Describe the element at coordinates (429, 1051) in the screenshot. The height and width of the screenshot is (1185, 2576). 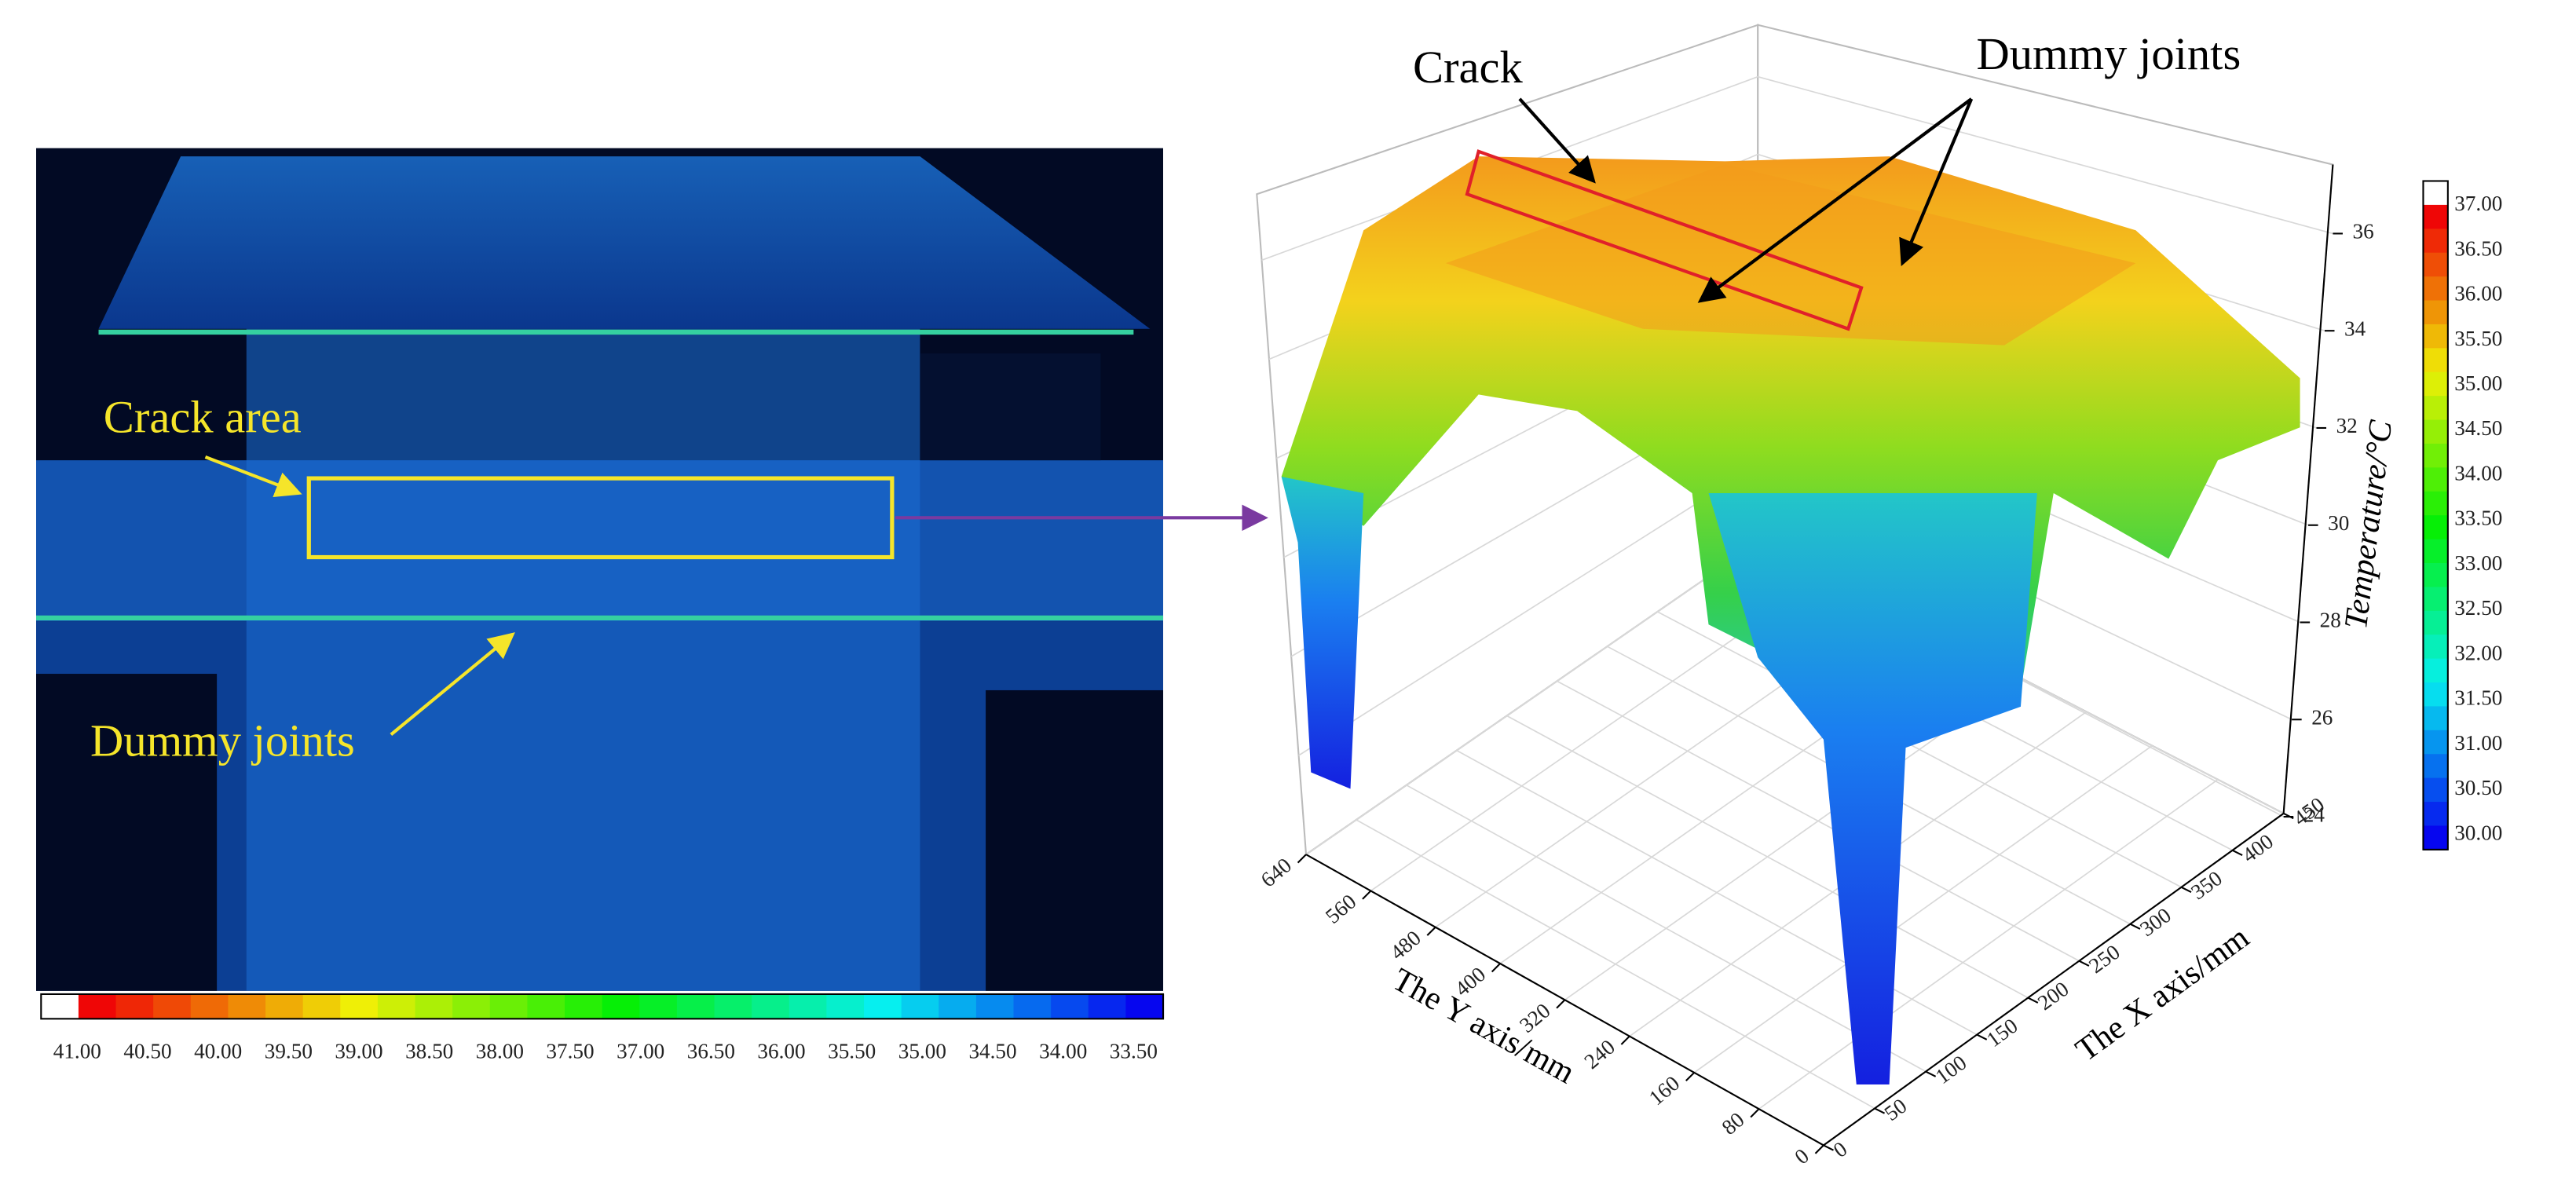
I see `colorbar-tick-label: 38.50` at that location.